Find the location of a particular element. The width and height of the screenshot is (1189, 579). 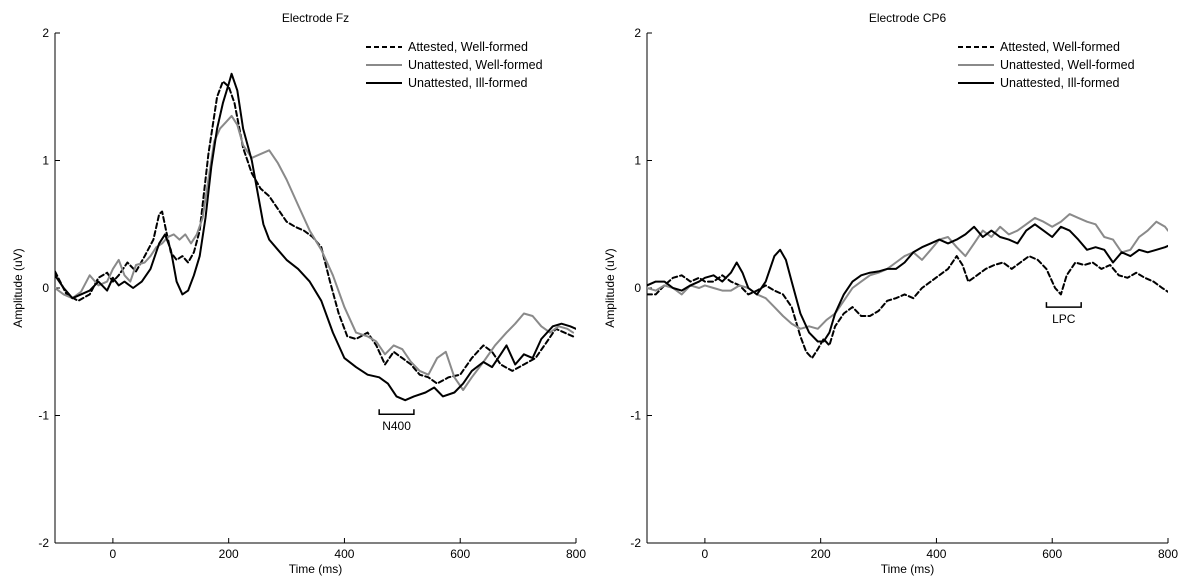

annotation-label: LPC is located at coordinates (1064, 319).